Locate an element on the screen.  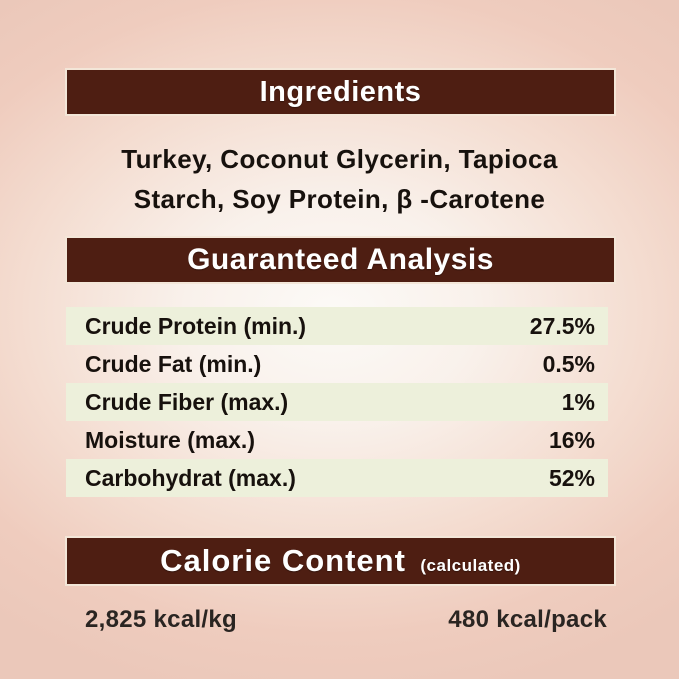
ingredients-section-header: Ingredients is located at coordinates (340, 92).